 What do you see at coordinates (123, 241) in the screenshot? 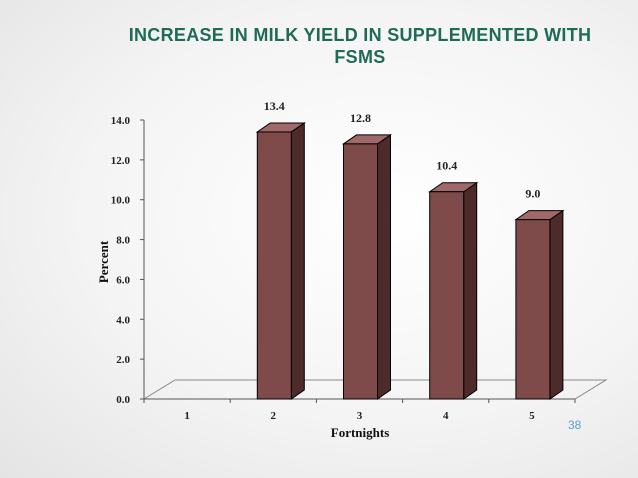
I see `y-tick-label: 8.0` at bounding box center [123, 241].